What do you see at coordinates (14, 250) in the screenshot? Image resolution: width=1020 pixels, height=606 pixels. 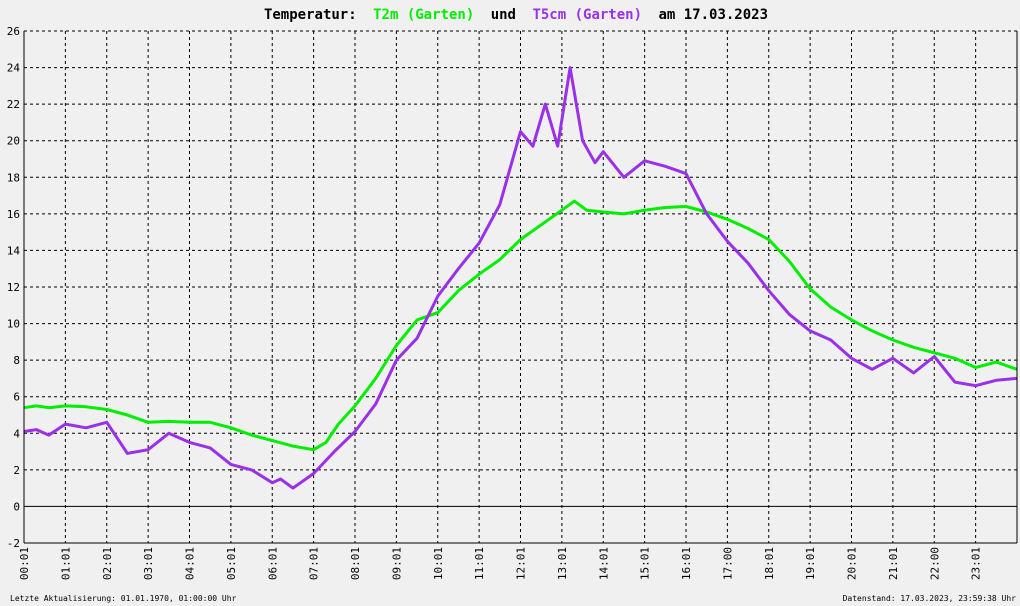 I see `y-tick-label: 14` at bounding box center [14, 250].